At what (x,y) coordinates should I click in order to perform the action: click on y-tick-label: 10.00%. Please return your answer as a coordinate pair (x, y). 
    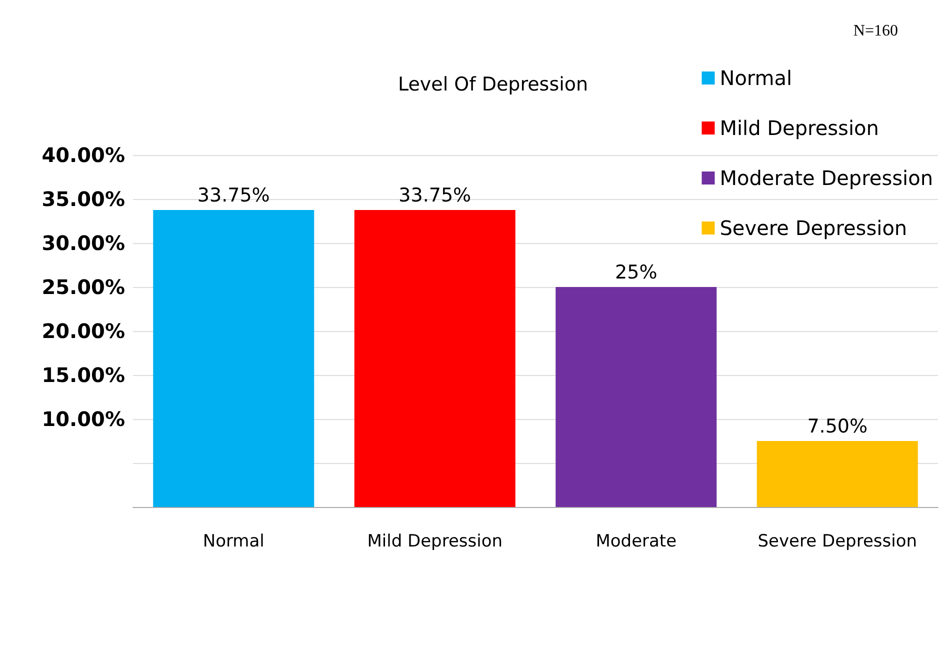
    Looking at the image, I should click on (83, 419).